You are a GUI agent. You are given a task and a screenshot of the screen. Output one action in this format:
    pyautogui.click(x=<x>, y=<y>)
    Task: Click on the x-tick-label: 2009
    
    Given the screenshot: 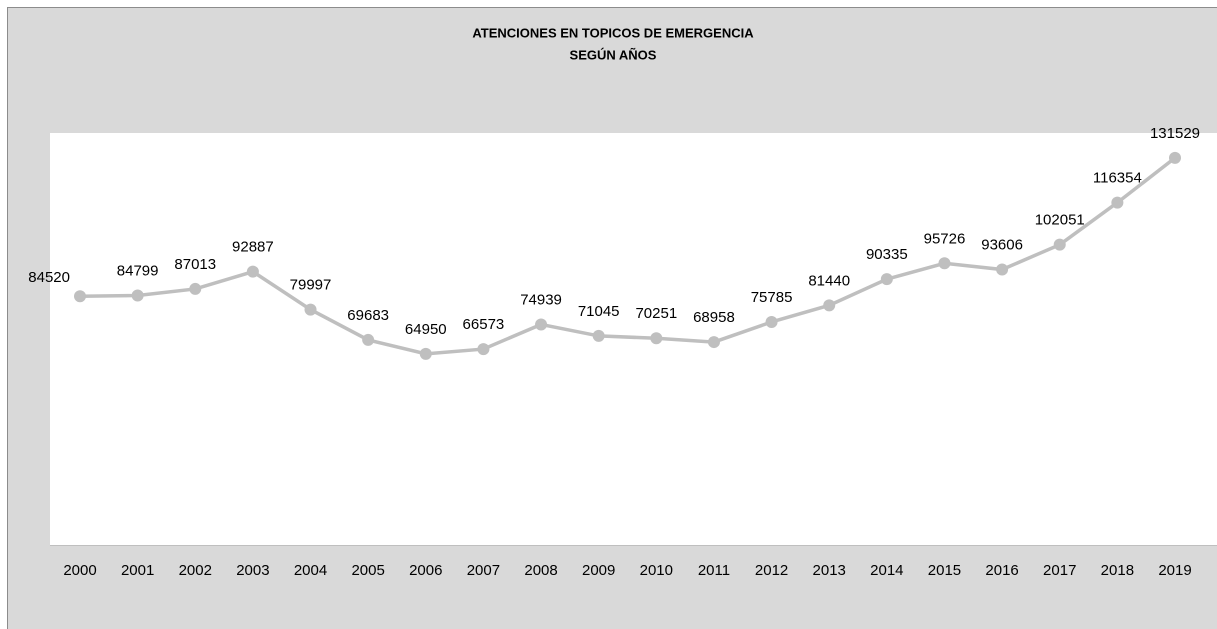 What is the action you would take?
    pyautogui.click(x=598, y=570)
    